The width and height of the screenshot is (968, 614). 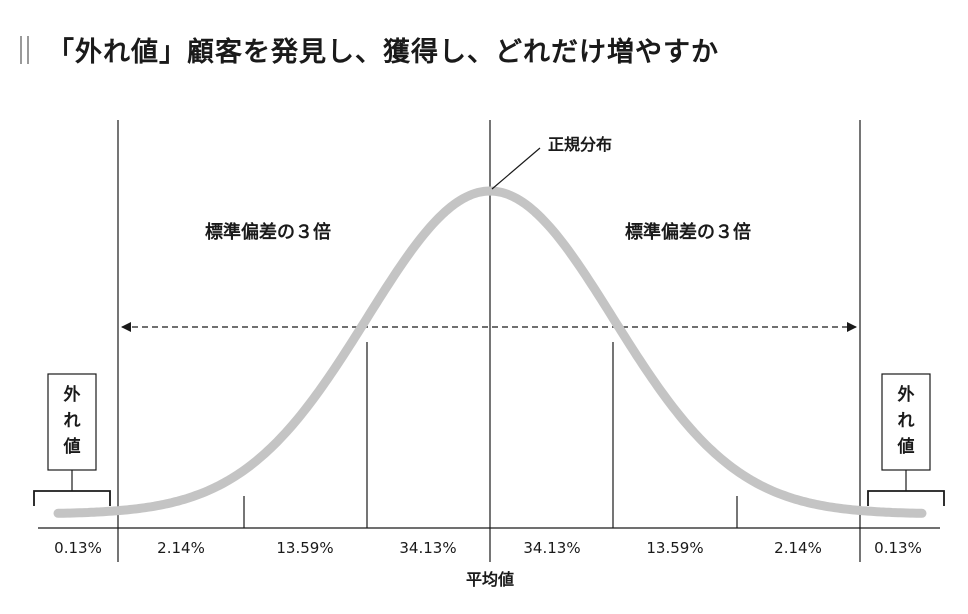 I want to click on outlier-right-bracket, so click(x=906, y=498).